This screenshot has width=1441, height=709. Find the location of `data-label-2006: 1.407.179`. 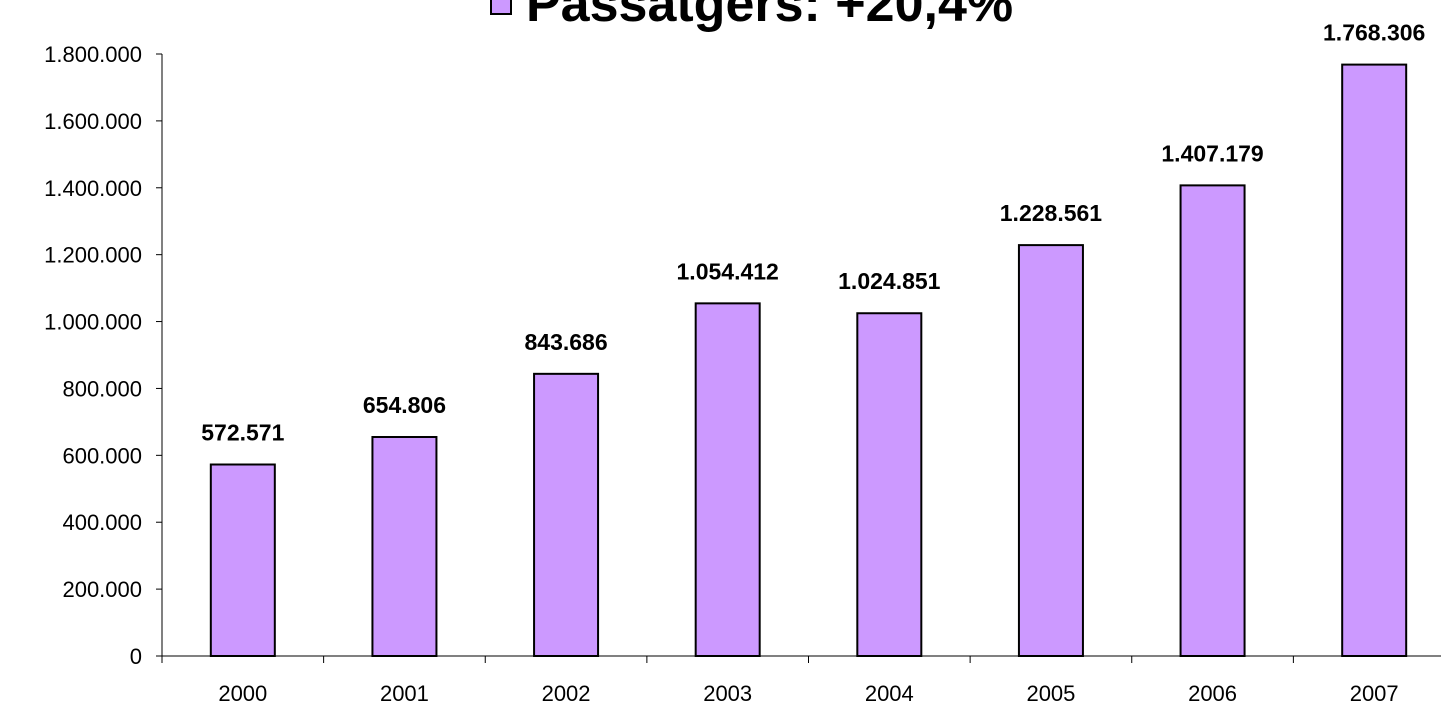

data-label-2006: 1.407.179 is located at coordinates (1212, 153).